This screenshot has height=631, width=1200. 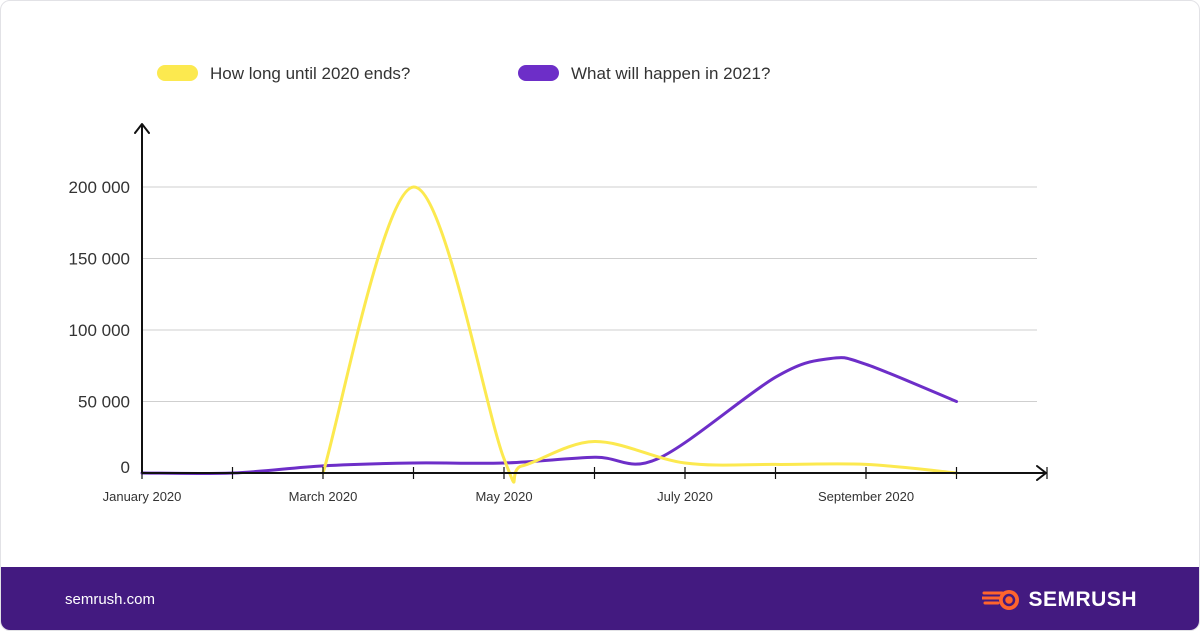 I want to click on semrush-flame-logo-icon, so click(x=1001, y=599).